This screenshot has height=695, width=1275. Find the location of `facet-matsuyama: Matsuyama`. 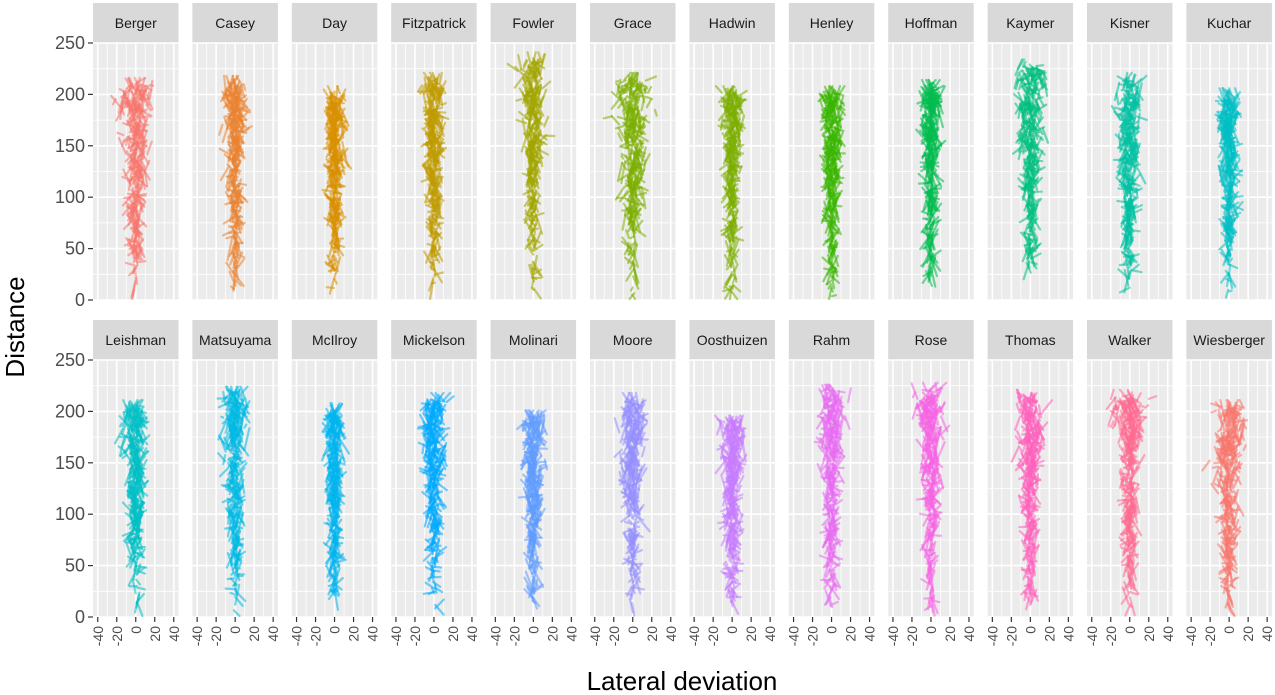

facet-matsuyama: Matsuyama is located at coordinates (235, 469).